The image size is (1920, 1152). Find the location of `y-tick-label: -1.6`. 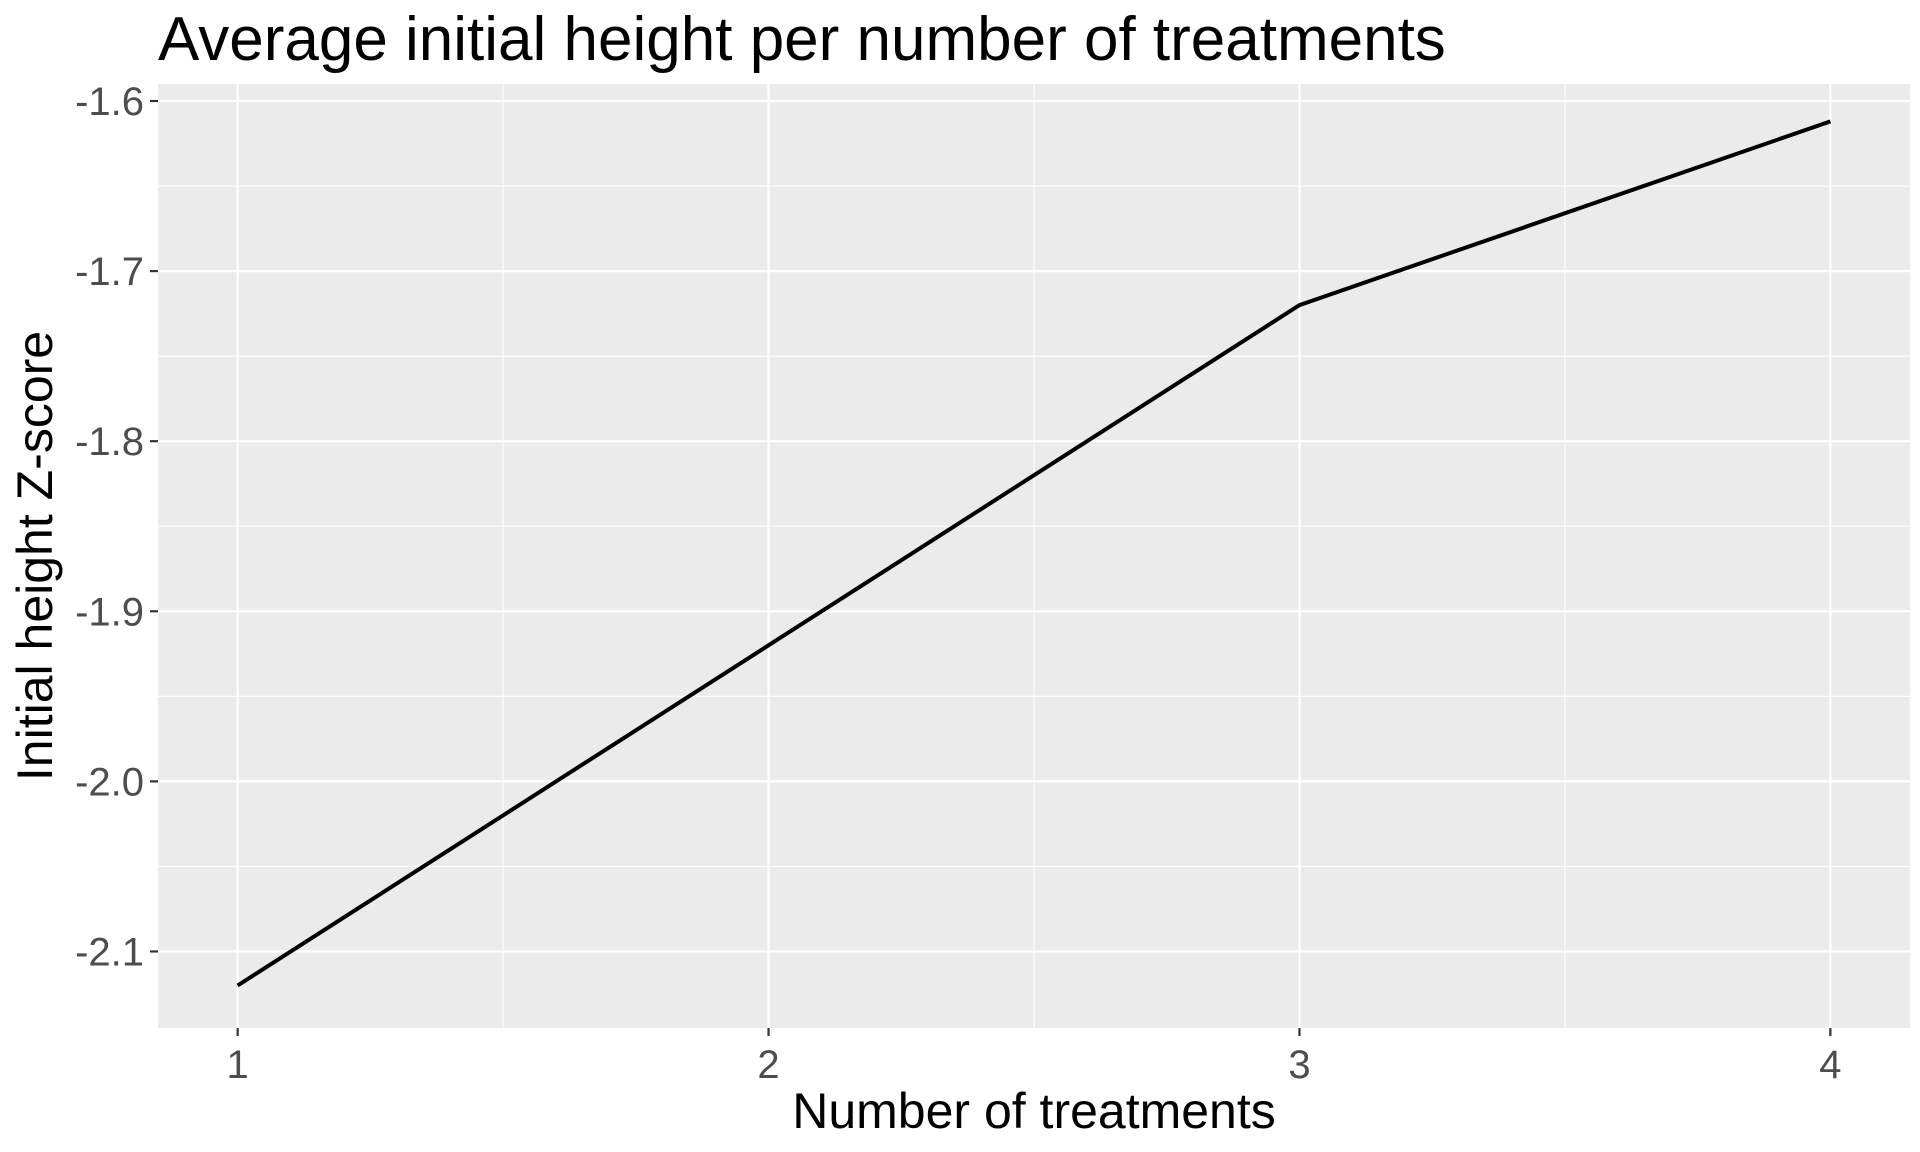

y-tick-label: -1.6 is located at coordinates (109, 102).